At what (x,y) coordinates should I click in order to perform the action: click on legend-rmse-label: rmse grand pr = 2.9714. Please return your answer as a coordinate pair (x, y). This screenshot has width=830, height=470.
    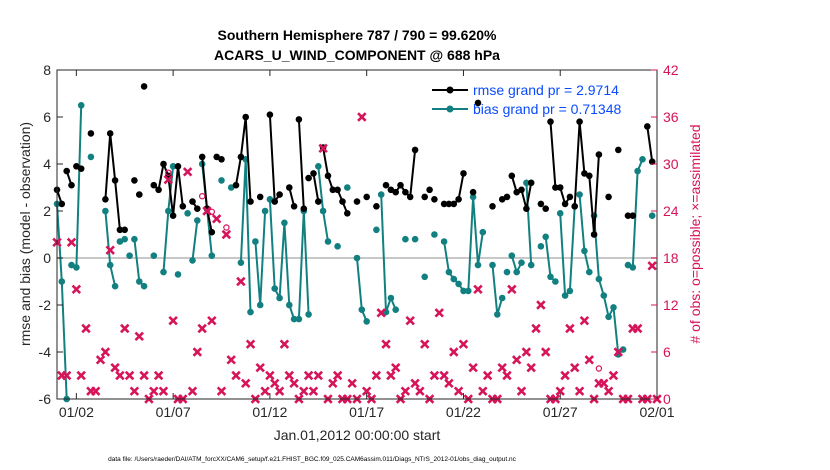
    Looking at the image, I should click on (546, 90).